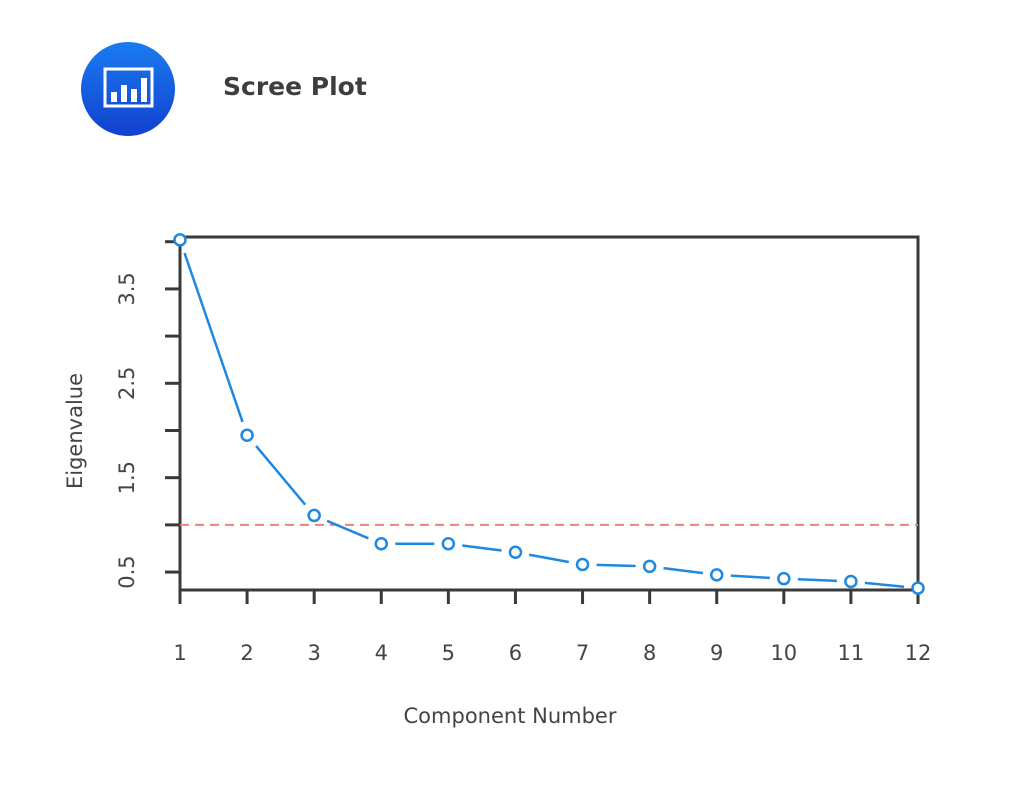 Image resolution: width=1024 pixels, height=803 pixels. I want to click on y-tick-label: 3.5, so click(127, 288).